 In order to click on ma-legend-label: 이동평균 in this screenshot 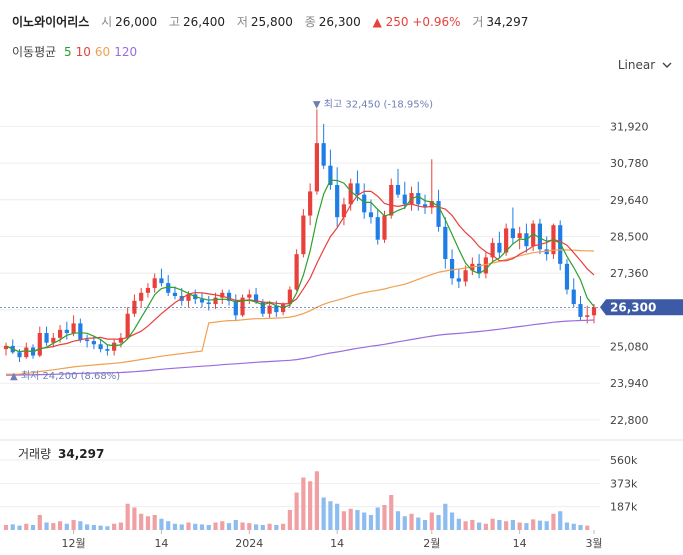, I will do `click(34, 52)`.